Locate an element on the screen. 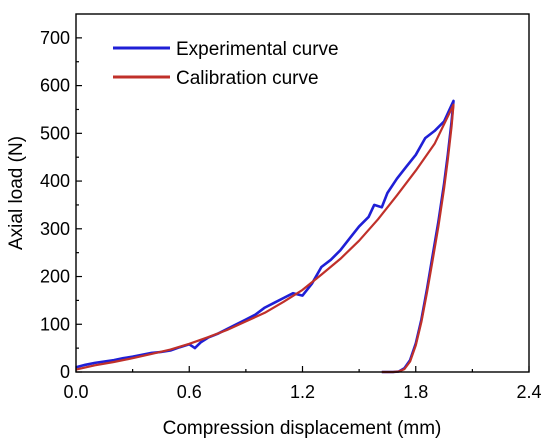 The image size is (550, 447). x-axis-ticks: 0.0 0.6 1.2 1.8 2.4 is located at coordinates (302, 384).